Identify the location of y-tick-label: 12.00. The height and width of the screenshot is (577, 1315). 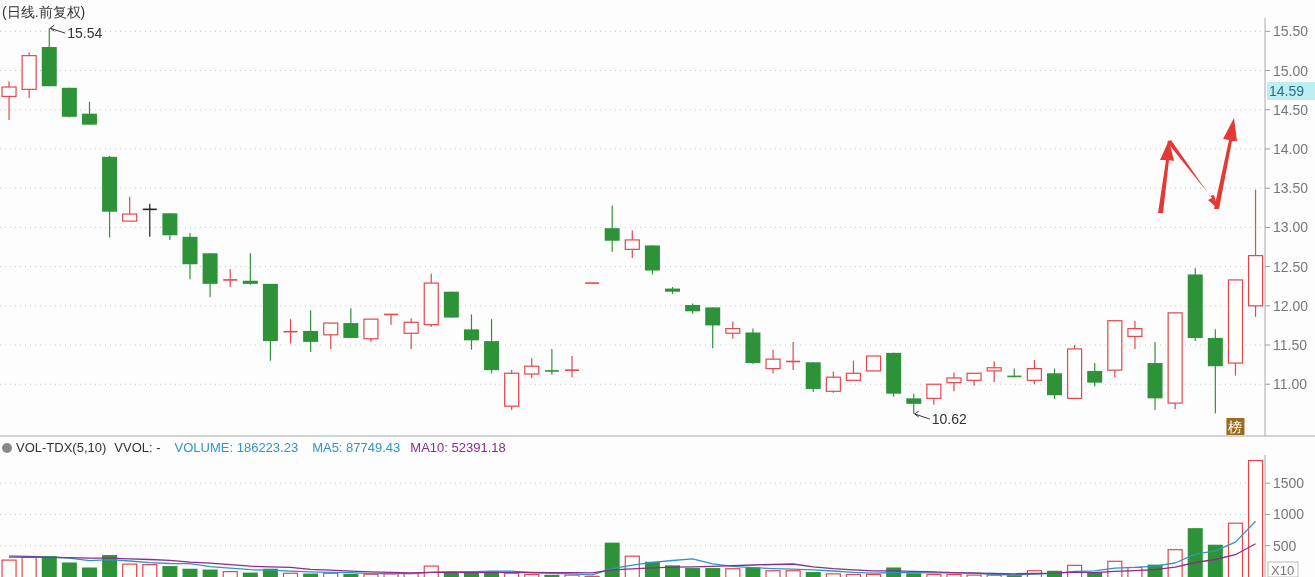
(1291, 305).